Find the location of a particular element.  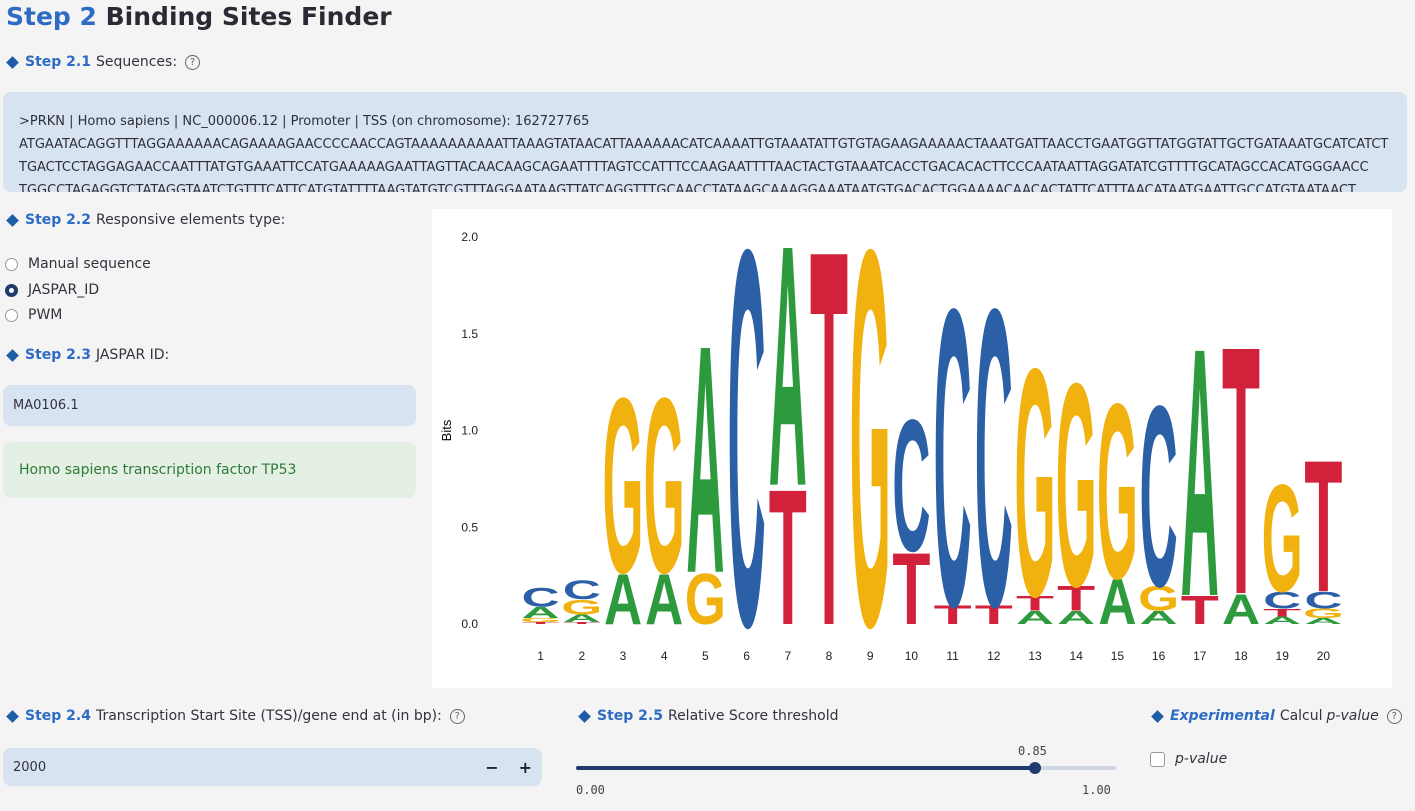

y-axis-label: Bits is located at coordinates (446, 430).